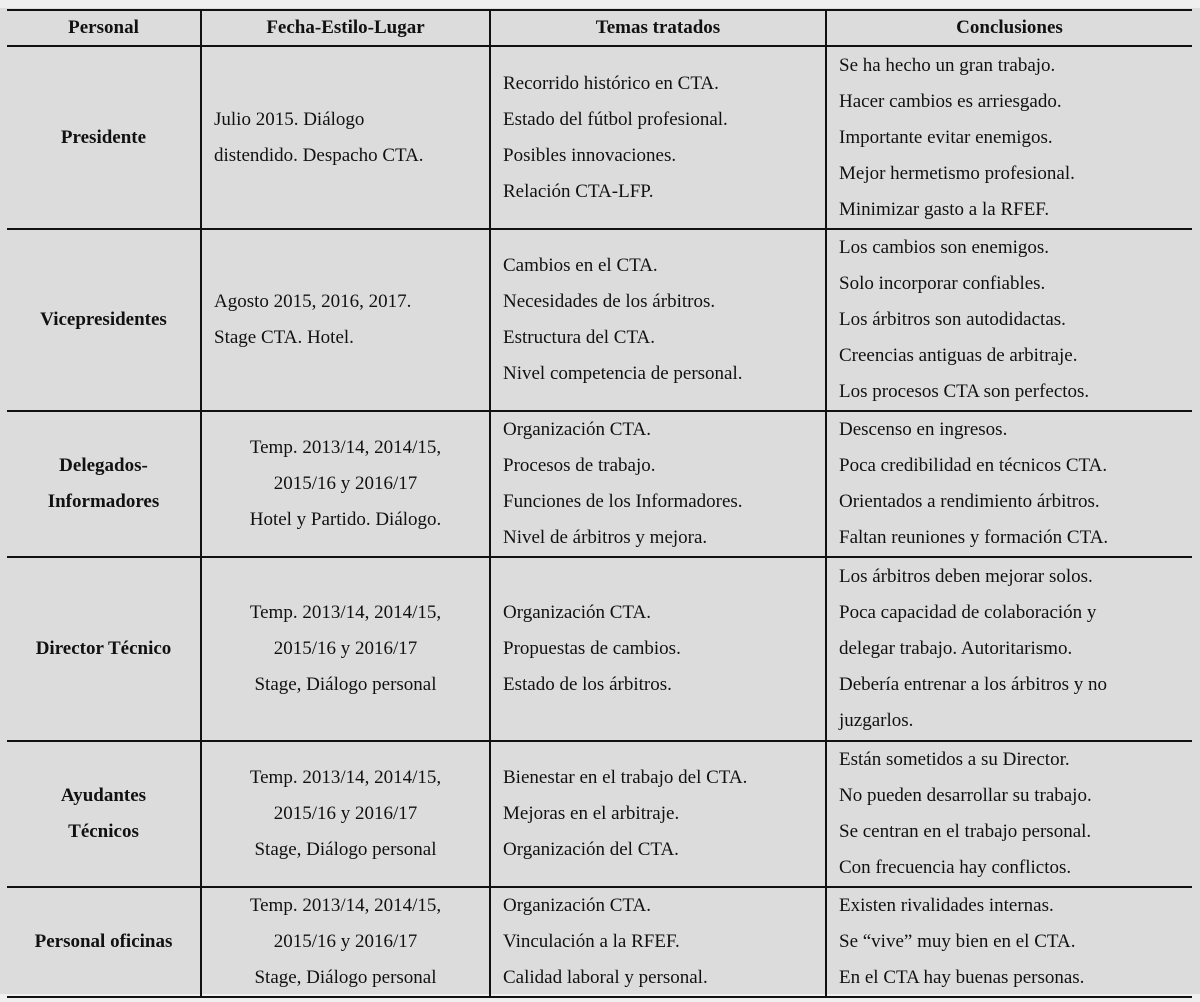 This screenshot has width=1200, height=1002. What do you see at coordinates (968, 612) in the screenshot?
I see `conclusiones-line: Poca capacidad de colaboración y` at bounding box center [968, 612].